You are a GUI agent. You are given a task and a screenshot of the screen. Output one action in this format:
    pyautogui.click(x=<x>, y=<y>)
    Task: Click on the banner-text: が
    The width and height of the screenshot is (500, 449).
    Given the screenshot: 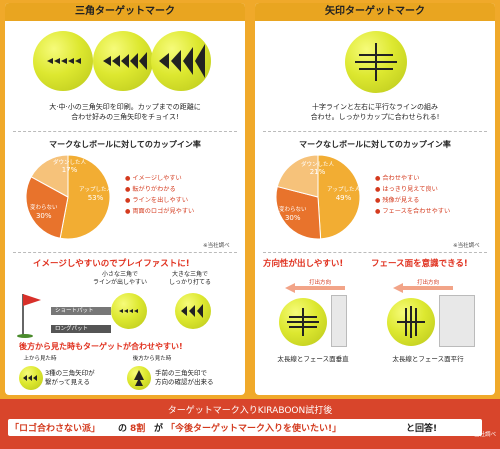 What is the action you would take?
    pyautogui.click(x=159, y=429)
    